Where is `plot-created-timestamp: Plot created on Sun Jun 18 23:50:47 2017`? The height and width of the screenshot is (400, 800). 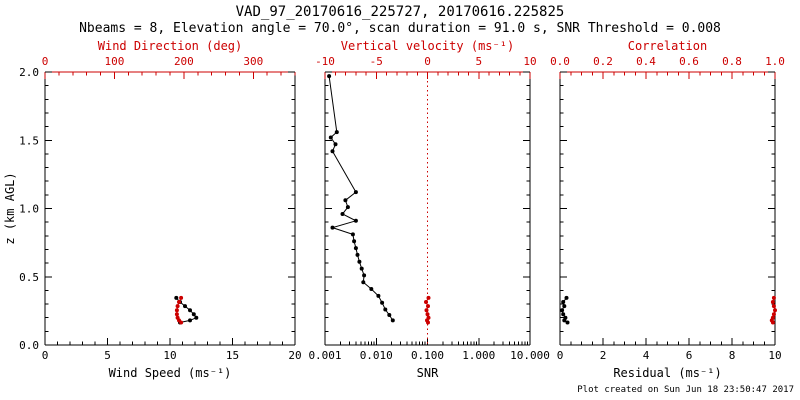 plot-created-timestamp: Plot created on Sun Jun 18 23:50:47 2017 is located at coordinates (685, 390).